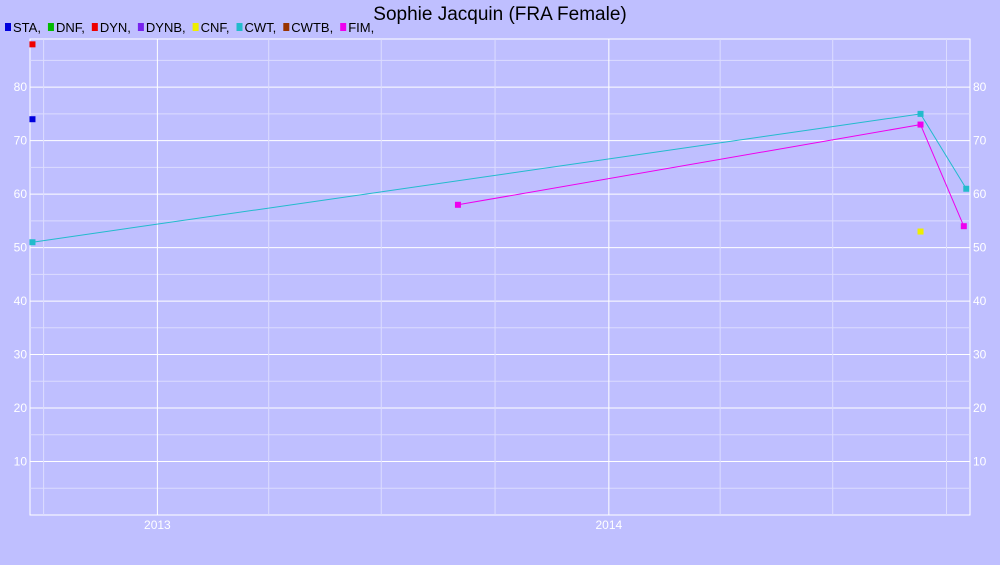  I want to click on y-tick-label-left: 50, so click(21, 248).